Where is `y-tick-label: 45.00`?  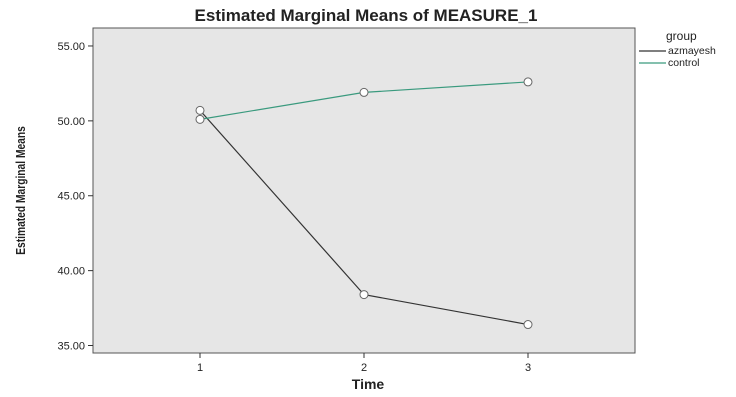 y-tick-label: 45.00 is located at coordinates (71, 197).